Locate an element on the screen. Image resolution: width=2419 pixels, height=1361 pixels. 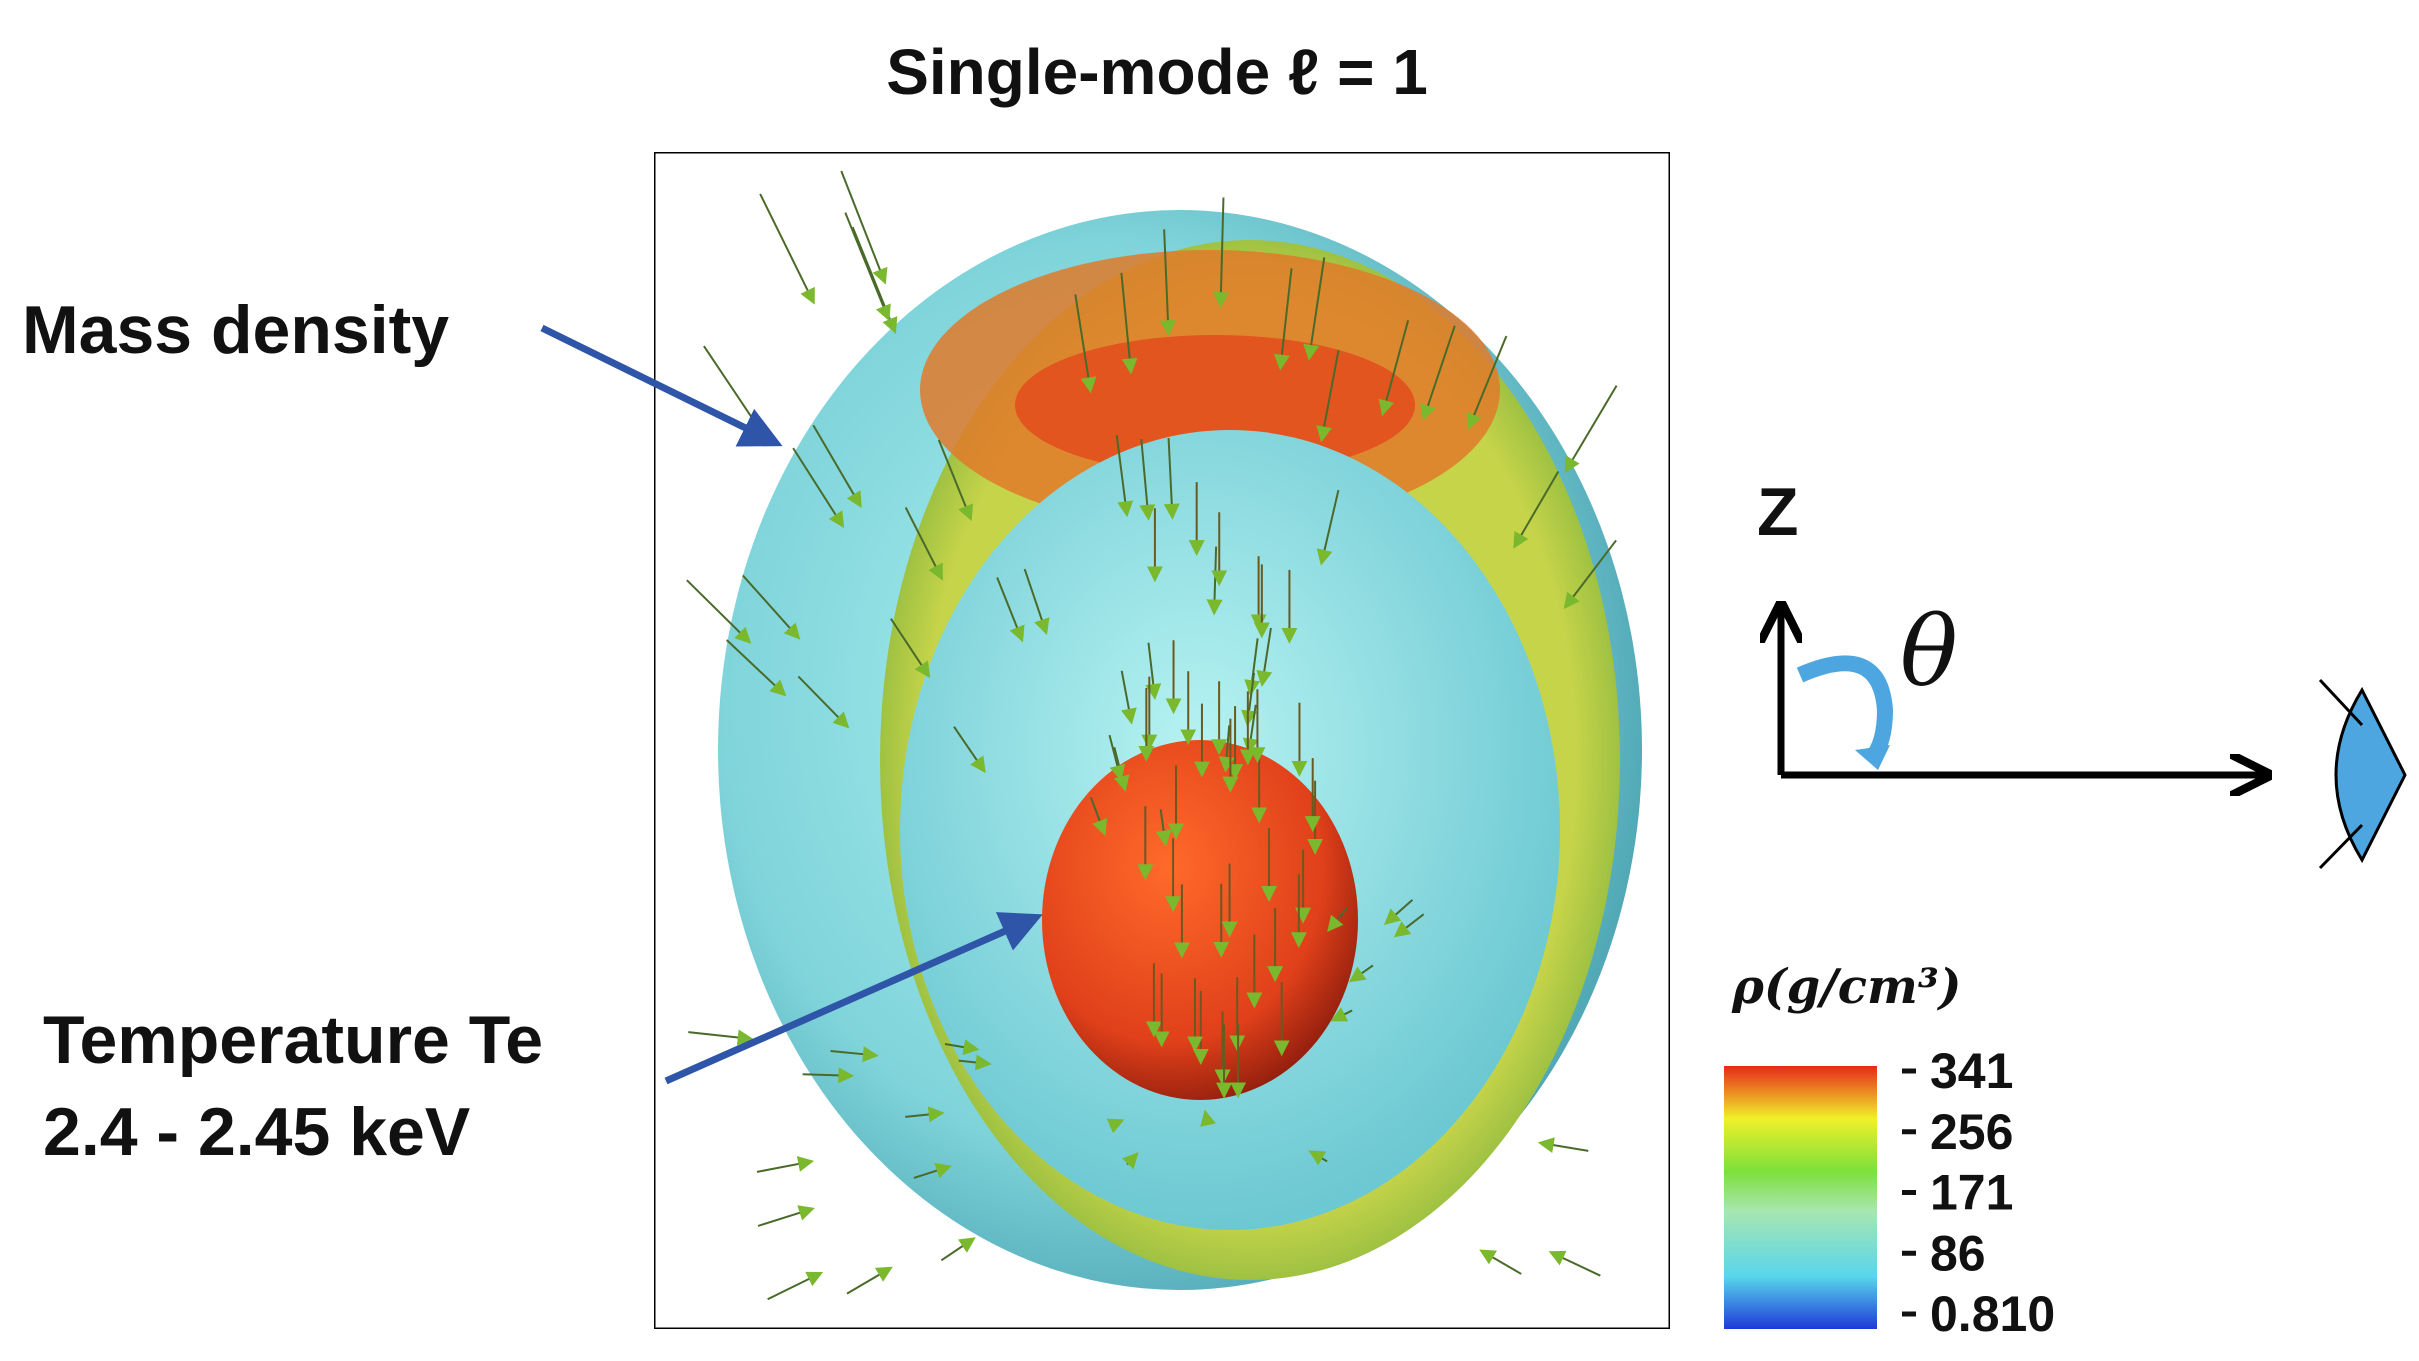
mass-density-label: Mass density is located at coordinates (235, 330).